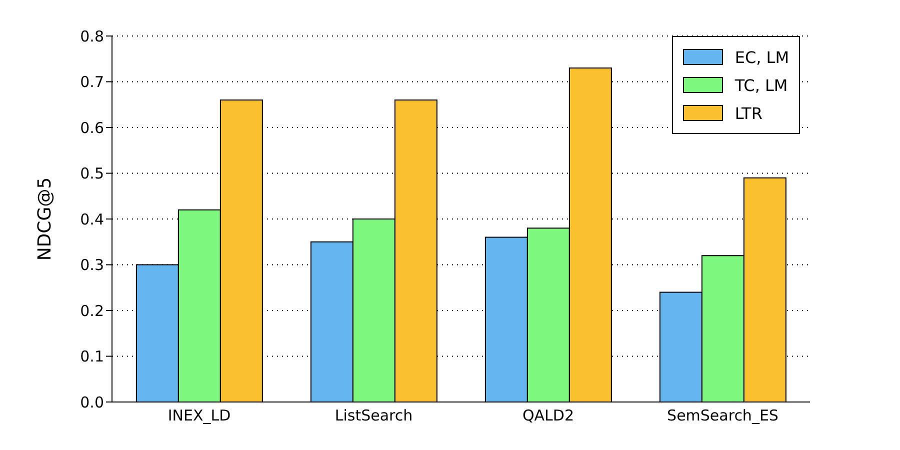 The width and height of the screenshot is (900, 450). Describe the element at coordinates (92, 357) in the screenshot. I see `y-tick-label: 0.1` at that location.